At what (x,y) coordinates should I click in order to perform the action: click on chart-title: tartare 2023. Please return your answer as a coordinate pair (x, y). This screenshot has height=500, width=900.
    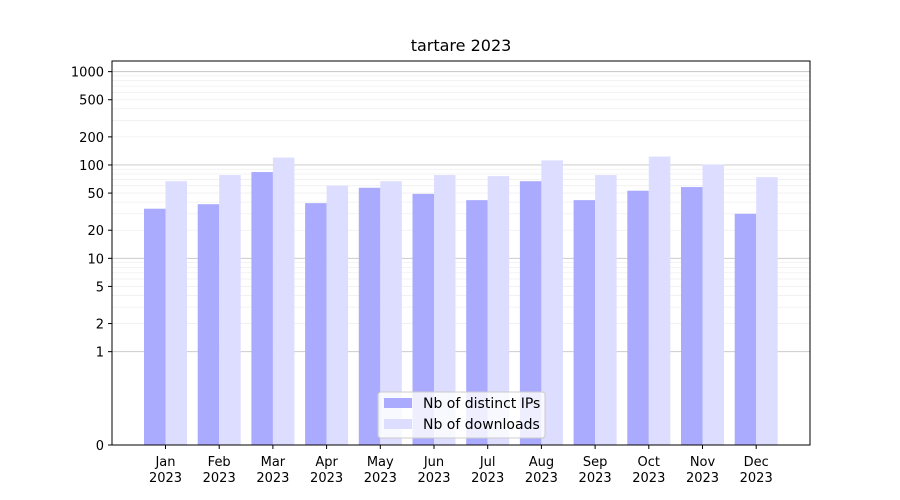
    Looking at the image, I should click on (461, 45).